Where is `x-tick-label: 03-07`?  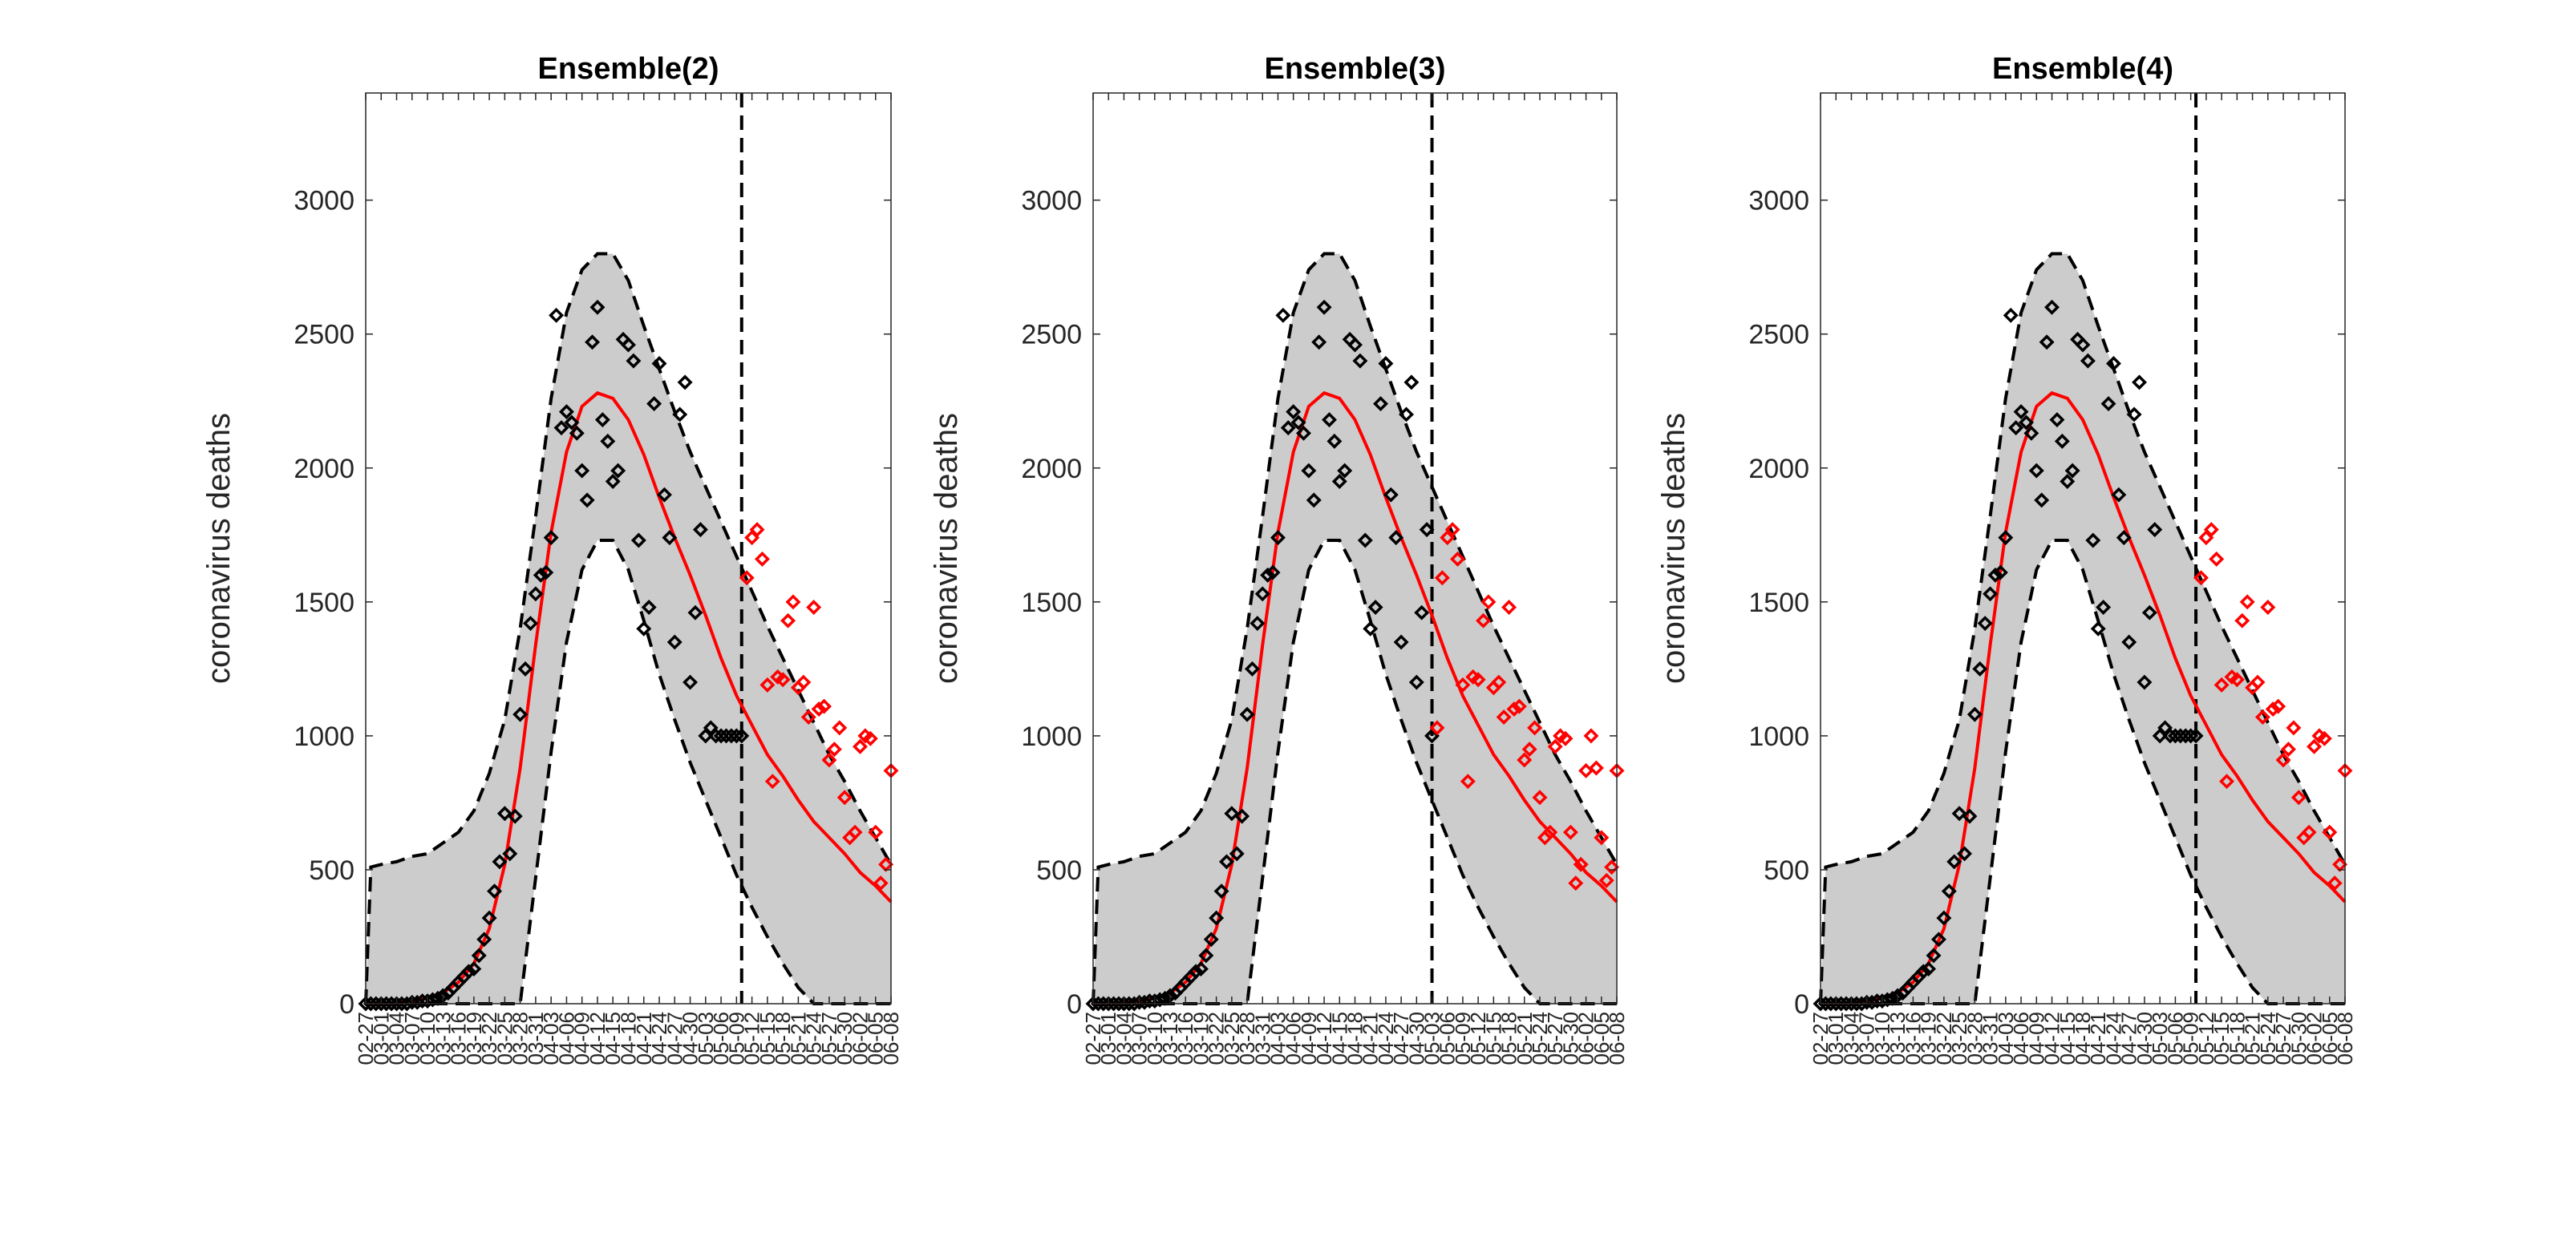 x-tick-label: 03-07 is located at coordinates (1140, 1038).